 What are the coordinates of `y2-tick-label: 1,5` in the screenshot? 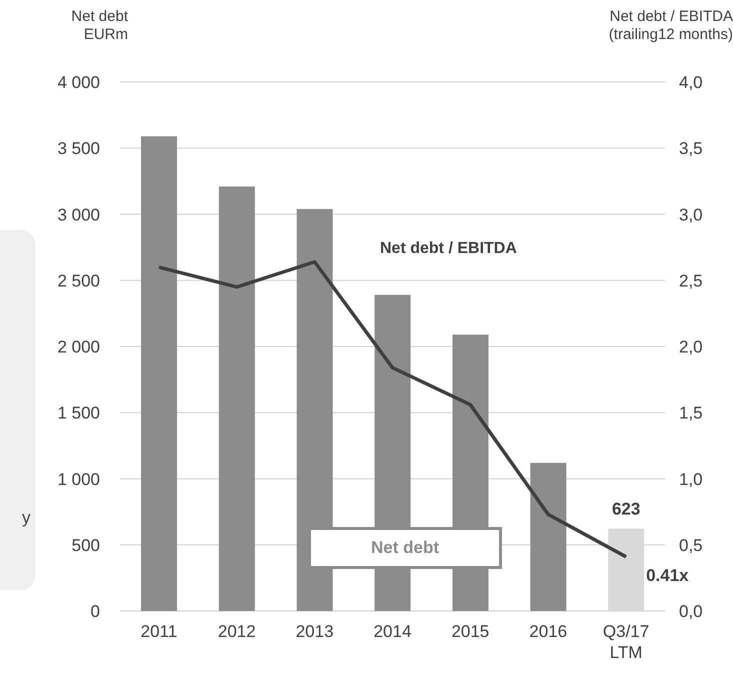 It's located at (691, 413).